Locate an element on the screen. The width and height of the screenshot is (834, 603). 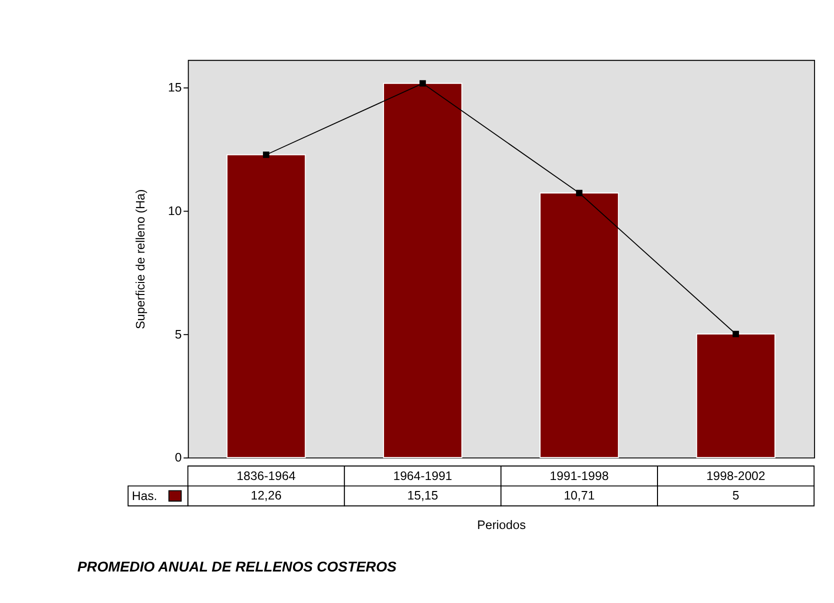
text: PROMEDIO ANUAL DE RELLENOS COSTEROS is located at coordinates (237, 567).